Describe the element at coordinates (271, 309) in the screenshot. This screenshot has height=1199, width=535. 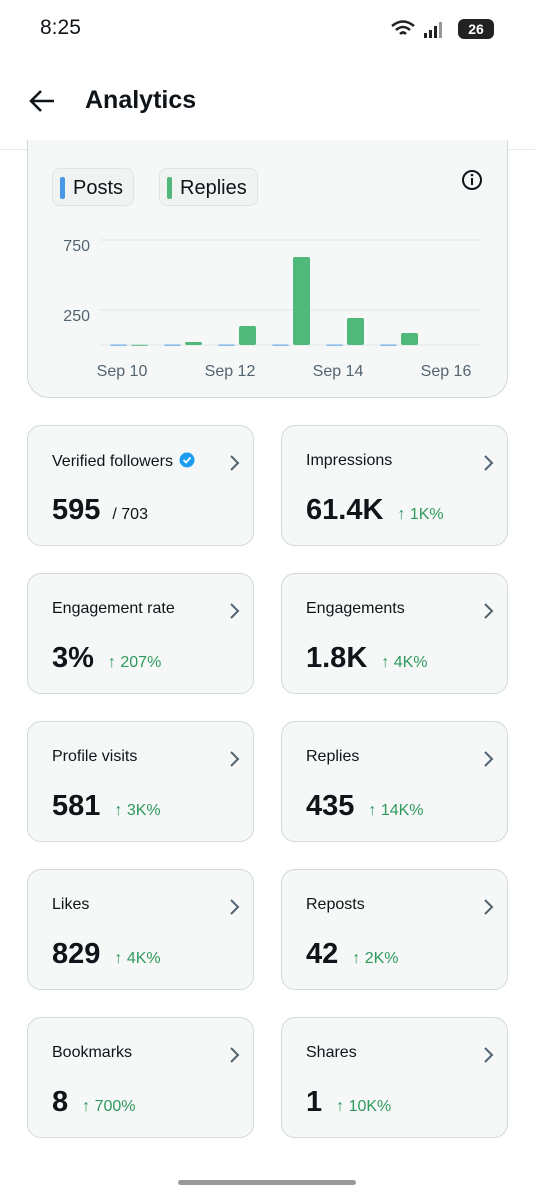
I see `chart: 250 750 Sep 10 Sep 12 Sep 14 Sep 16` at that location.